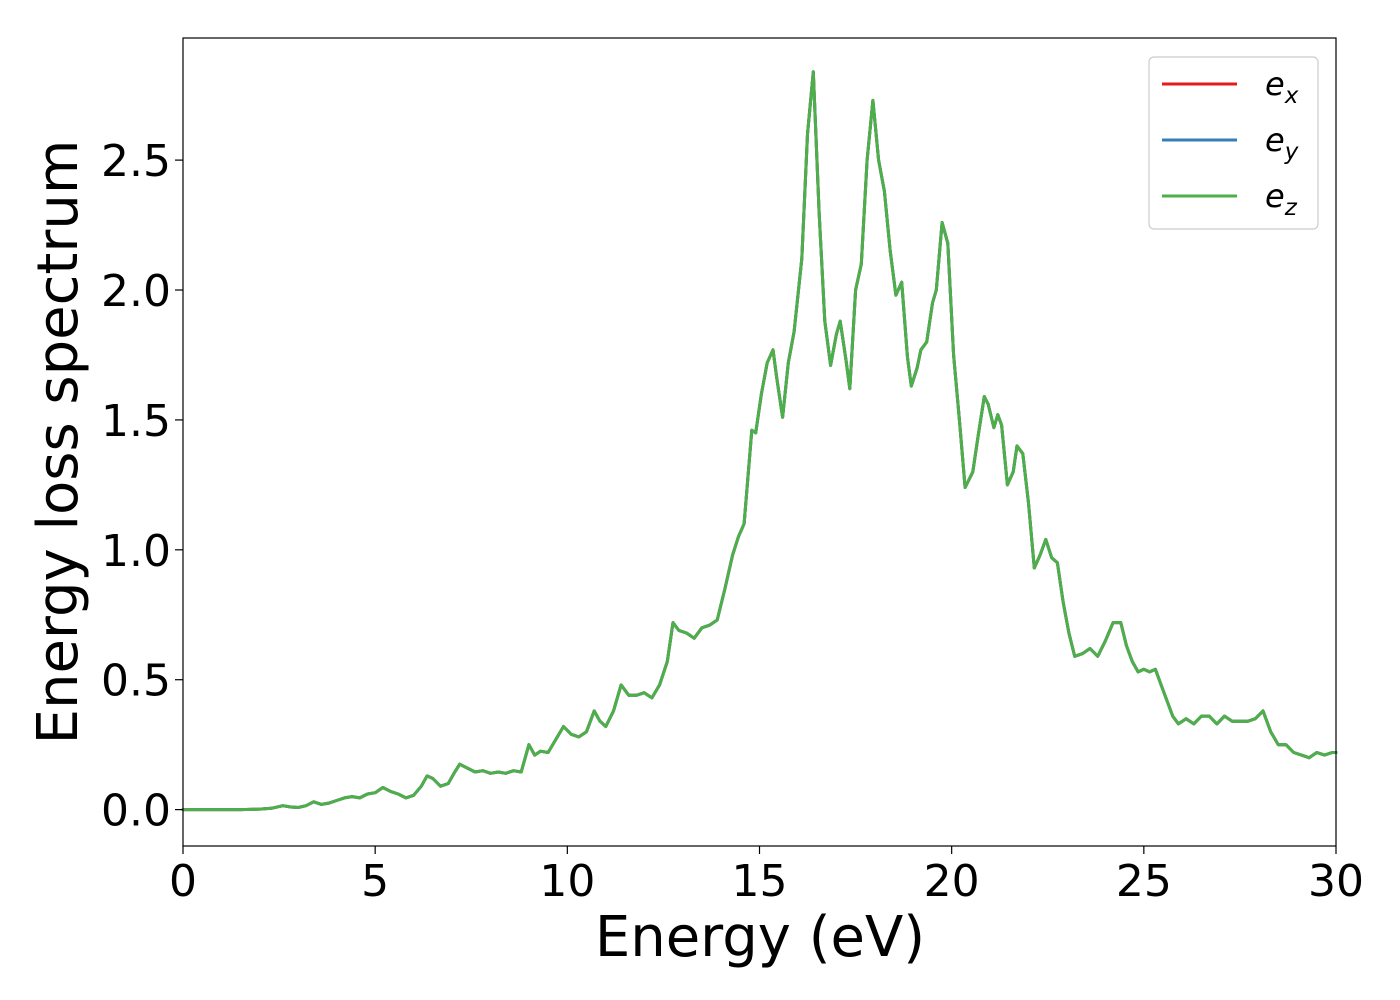  I want to click on legend-box, so click(1233, 143).